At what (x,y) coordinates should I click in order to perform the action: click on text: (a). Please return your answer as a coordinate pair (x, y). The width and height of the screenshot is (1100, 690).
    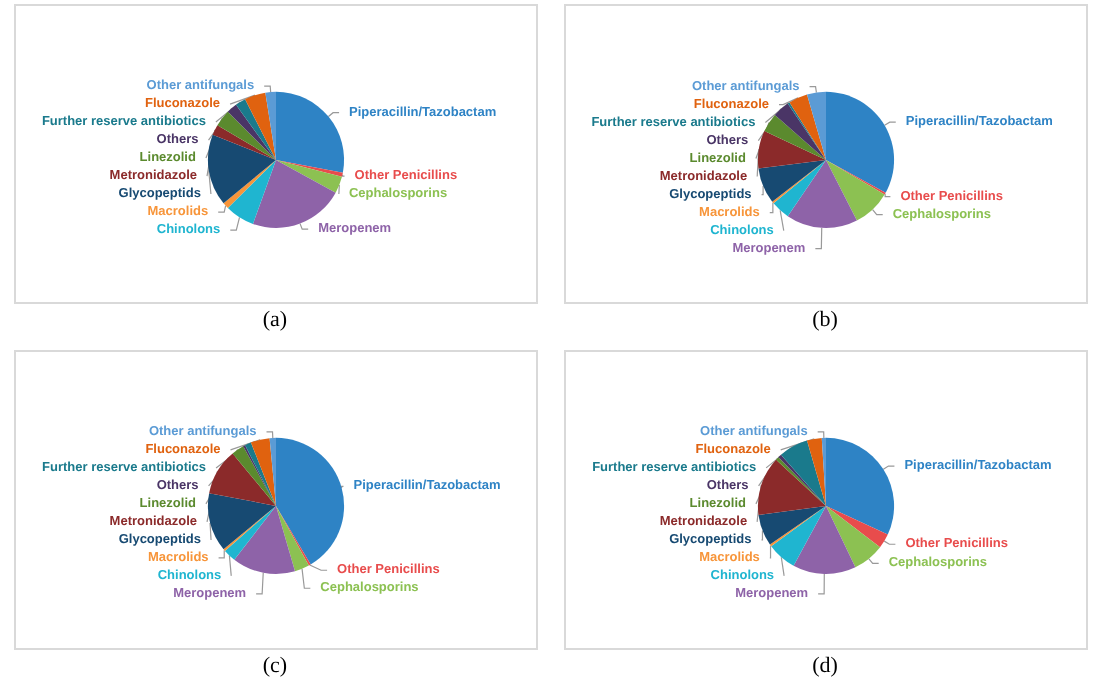
    Looking at the image, I should click on (275, 320).